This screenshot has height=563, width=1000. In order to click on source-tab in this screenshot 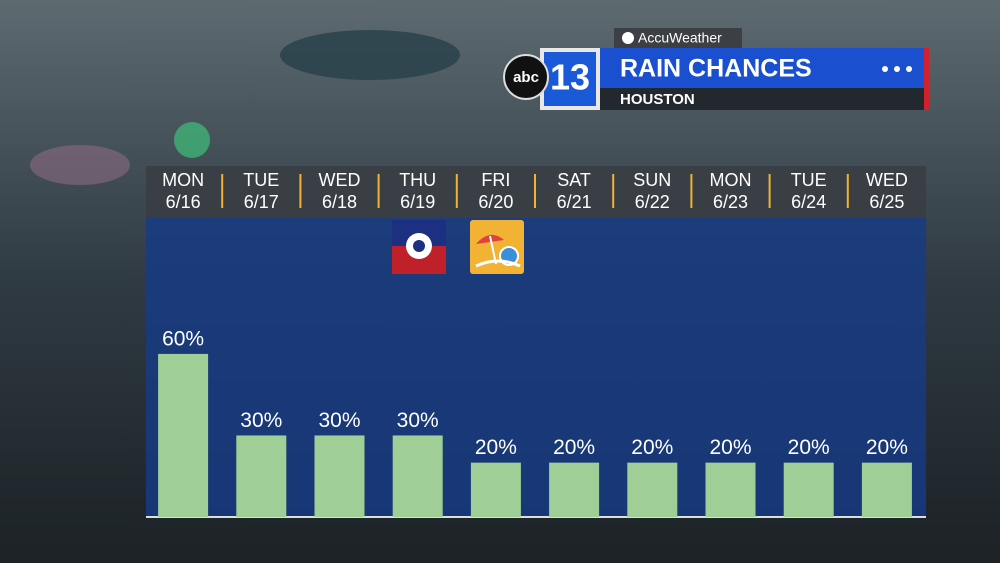, I will do `click(678, 38)`.